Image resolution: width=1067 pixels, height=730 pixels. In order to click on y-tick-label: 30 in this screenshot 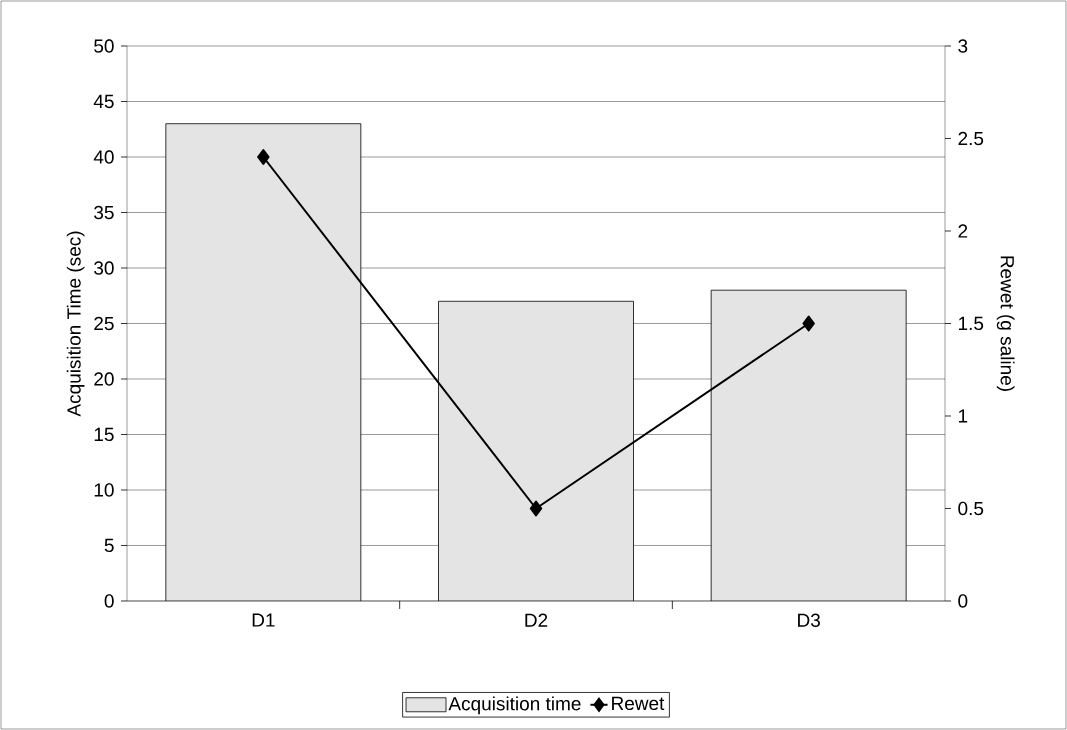, I will do `click(104, 268)`.